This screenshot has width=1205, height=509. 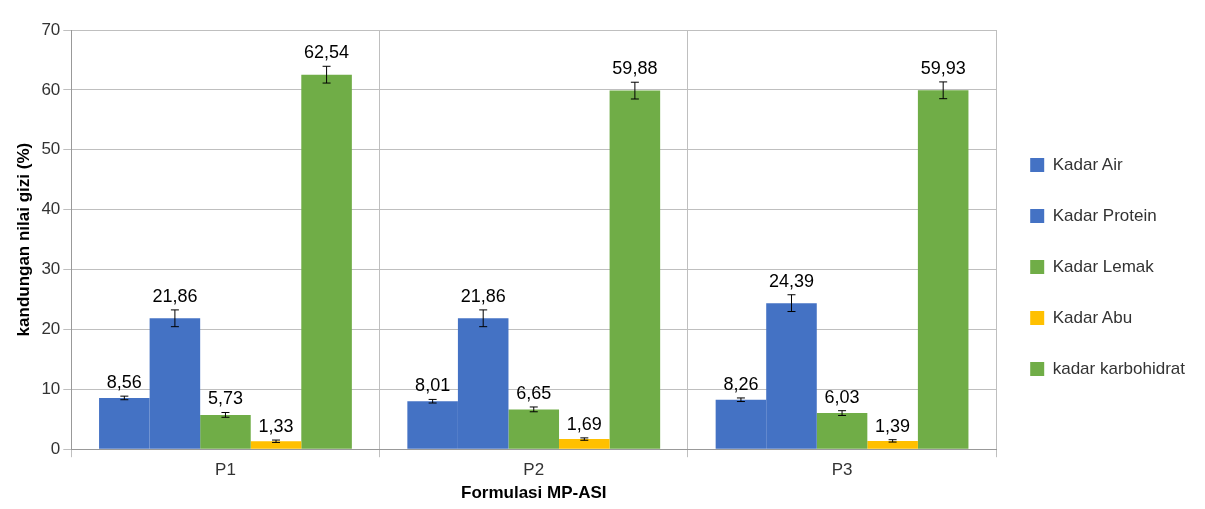 What do you see at coordinates (51, 269) in the screenshot?
I see `y-tick-label: 30` at bounding box center [51, 269].